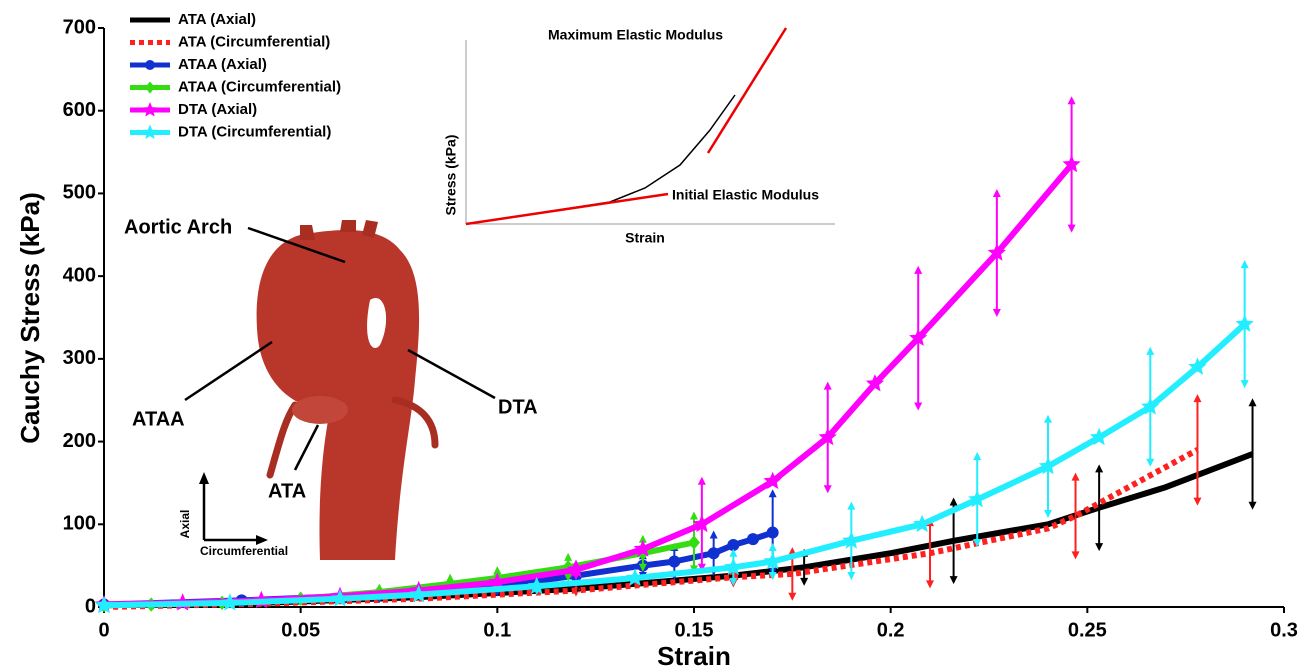 This screenshot has height=672, width=1311. I want to click on legend-label: ATAA (Axial), so click(222, 64).